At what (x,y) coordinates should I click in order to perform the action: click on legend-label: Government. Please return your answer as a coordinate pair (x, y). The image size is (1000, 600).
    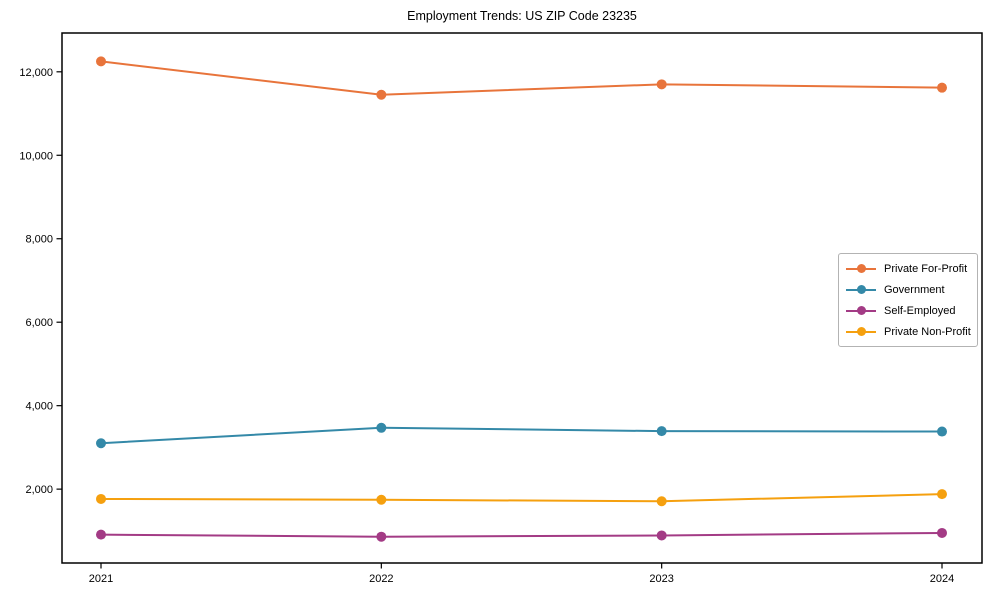
    Looking at the image, I should click on (914, 289).